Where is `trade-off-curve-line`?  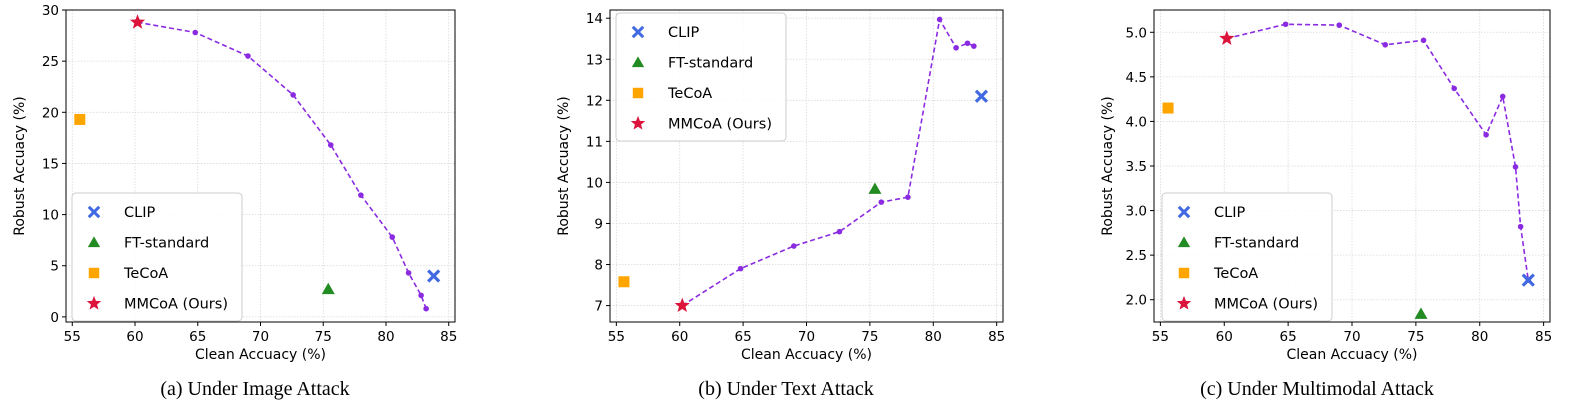
trade-off-curve-line is located at coordinates (828, 162).